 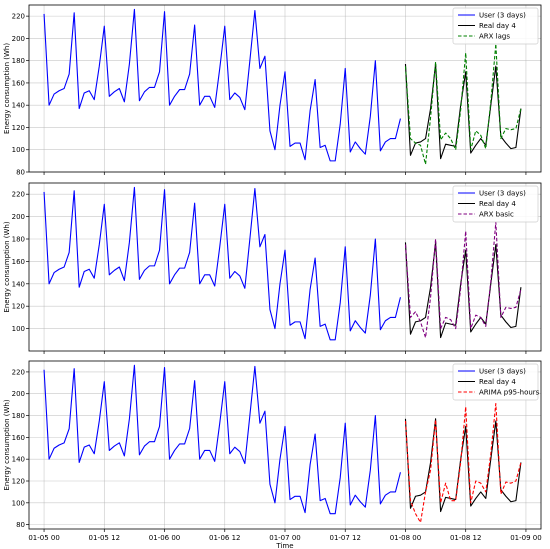 I want to click on x-tick-label: 01-06 12, so click(x=224, y=538).